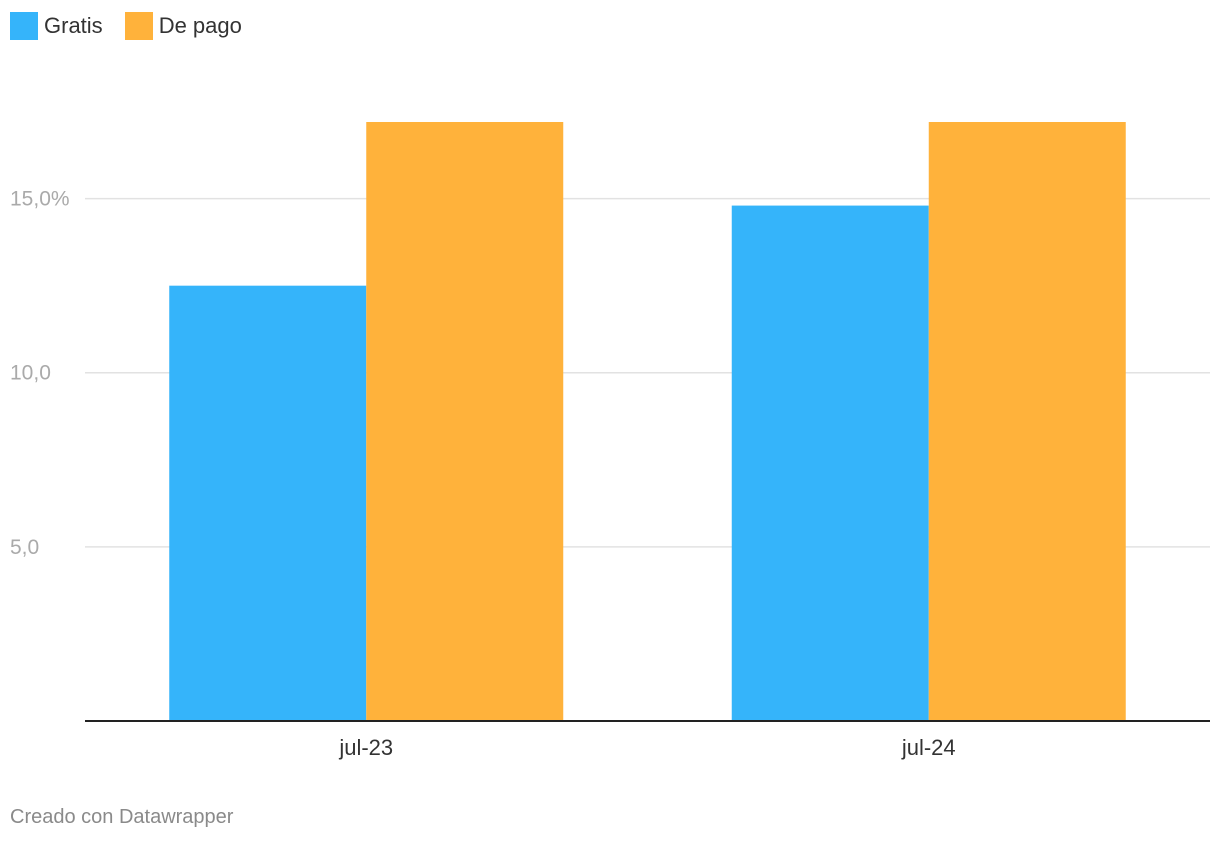 Image resolution: width=1220 pixels, height=844 pixels. I want to click on legend-item-de-pago: De pago, so click(183, 26).